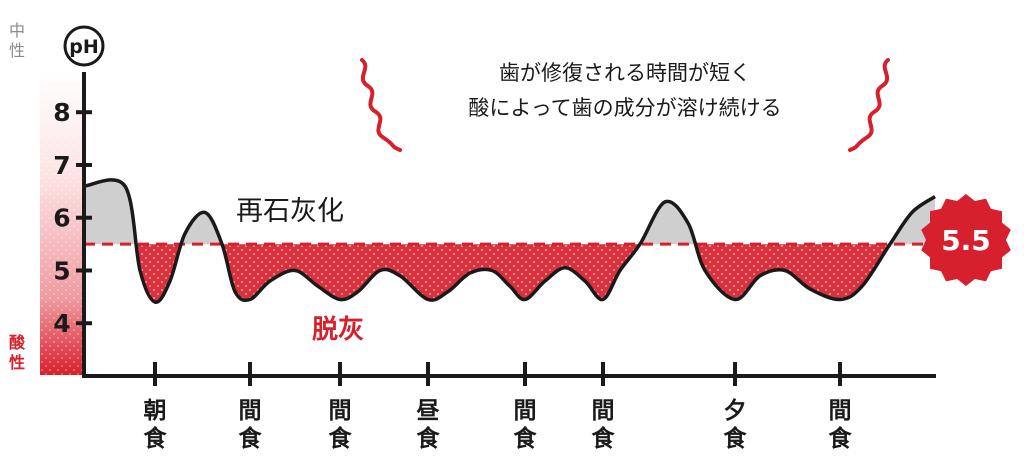 This screenshot has width=1024, height=467. I want to click on meal-label: 朝, so click(155, 411).